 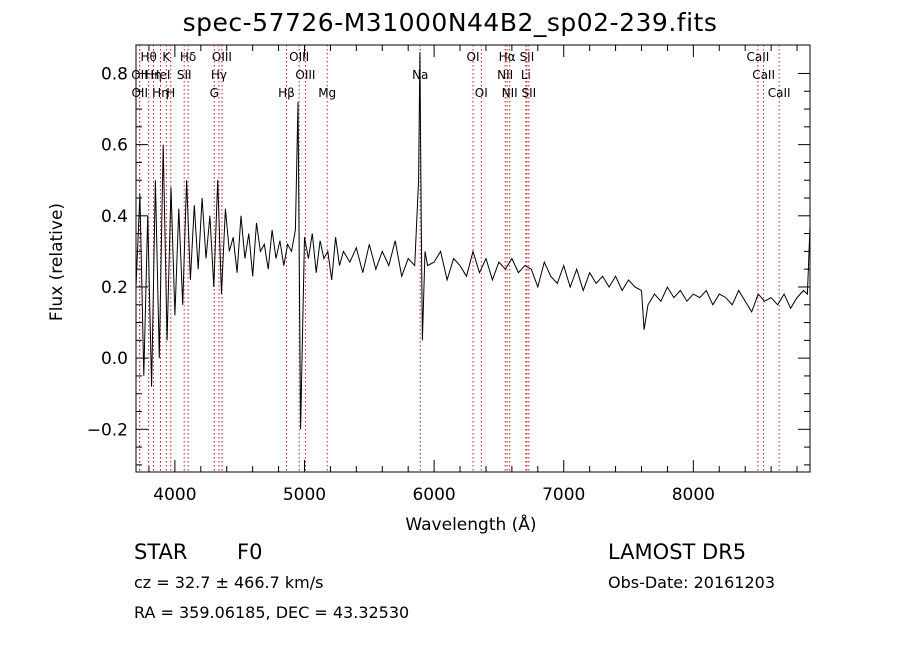 What do you see at coordinates (188, 57) in the screenshot?
I see `spectral-line-label: Hδ` at bounding box center [188, 57].